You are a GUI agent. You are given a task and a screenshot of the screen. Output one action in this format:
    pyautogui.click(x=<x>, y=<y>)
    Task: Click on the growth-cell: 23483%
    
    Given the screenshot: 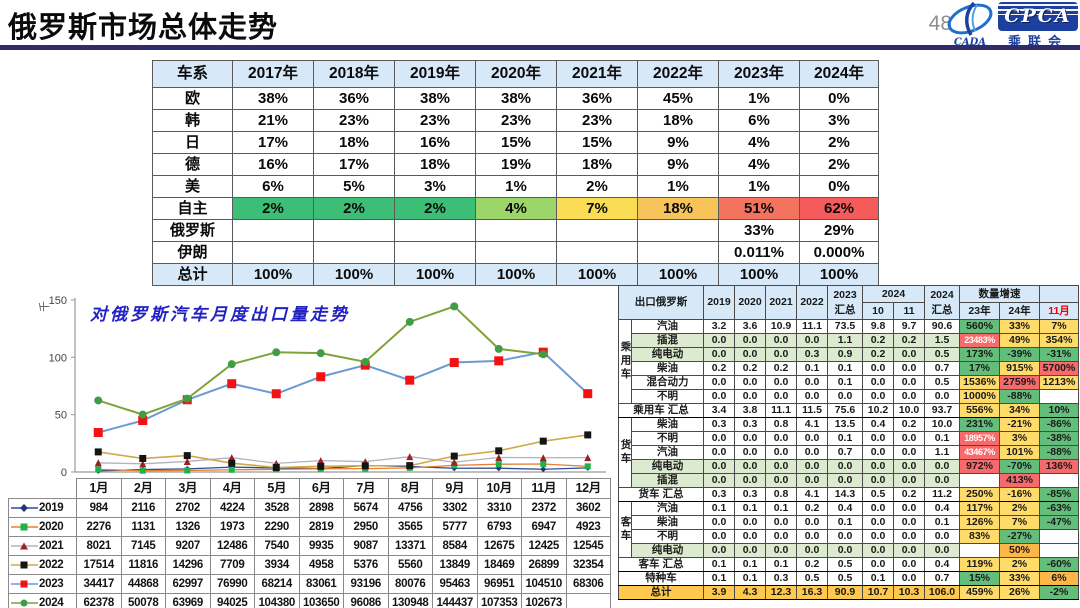 What is the action you would take?
    pyautogui.click(x=980, y=340)
    